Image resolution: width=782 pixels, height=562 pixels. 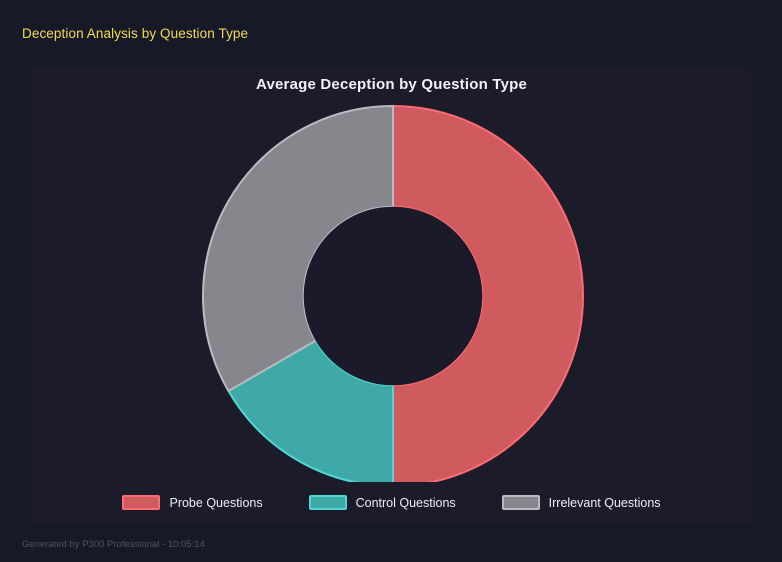 What do you see at coordinates (216, 502) in the screenshot?
I see `legend-label: Probe Questions` at bounding box center [216, 502].